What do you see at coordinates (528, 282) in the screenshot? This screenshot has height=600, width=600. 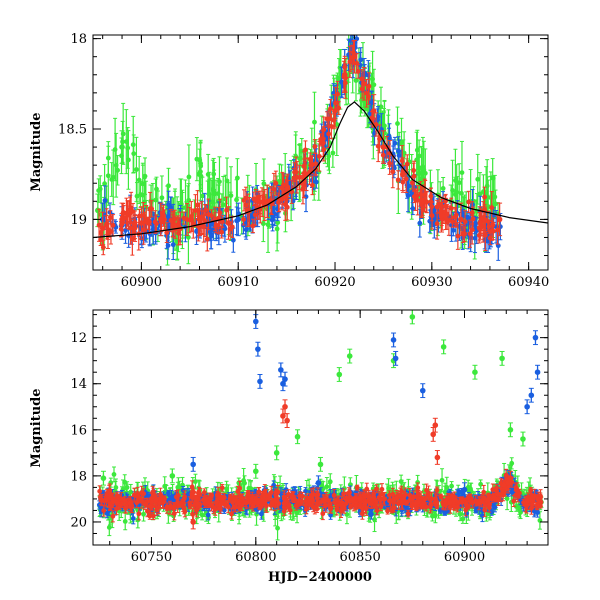 I see `top-x-tick-label: 60940` at bounding box center [528, 282].